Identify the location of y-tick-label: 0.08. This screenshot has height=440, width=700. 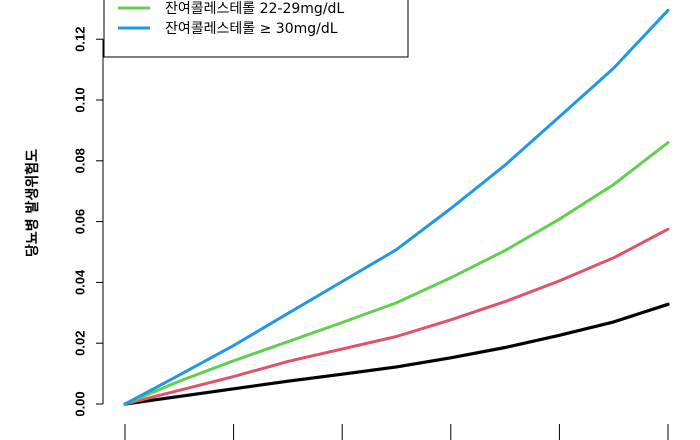
(80, 160).